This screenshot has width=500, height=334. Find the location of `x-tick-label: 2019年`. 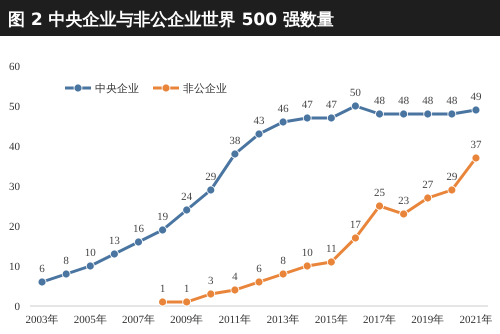

x-tick-label: 2019年 is located at coordinates (427, 320).